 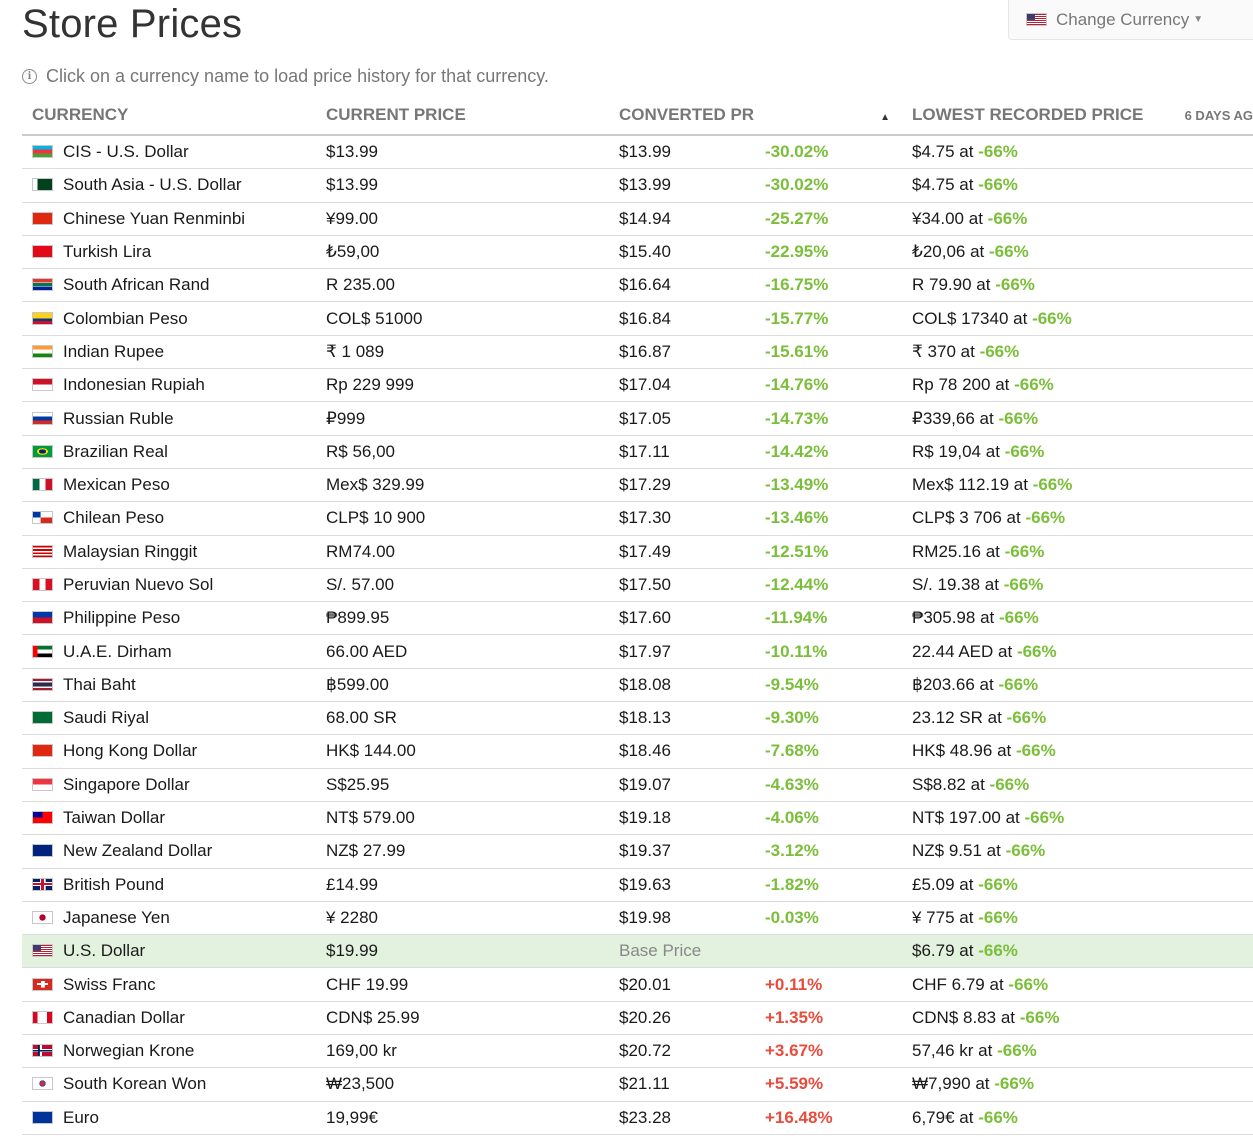 I want to click on currency-name: Euro, so click(x=81, y=1117).